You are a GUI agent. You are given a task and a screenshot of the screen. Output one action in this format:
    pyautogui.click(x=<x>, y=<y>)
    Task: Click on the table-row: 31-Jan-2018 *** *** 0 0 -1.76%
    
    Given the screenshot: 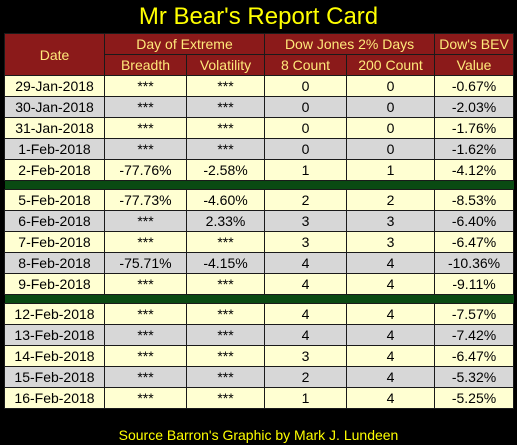 What is the action you would take?
    pyautogui.click(x=259, y=128)
    